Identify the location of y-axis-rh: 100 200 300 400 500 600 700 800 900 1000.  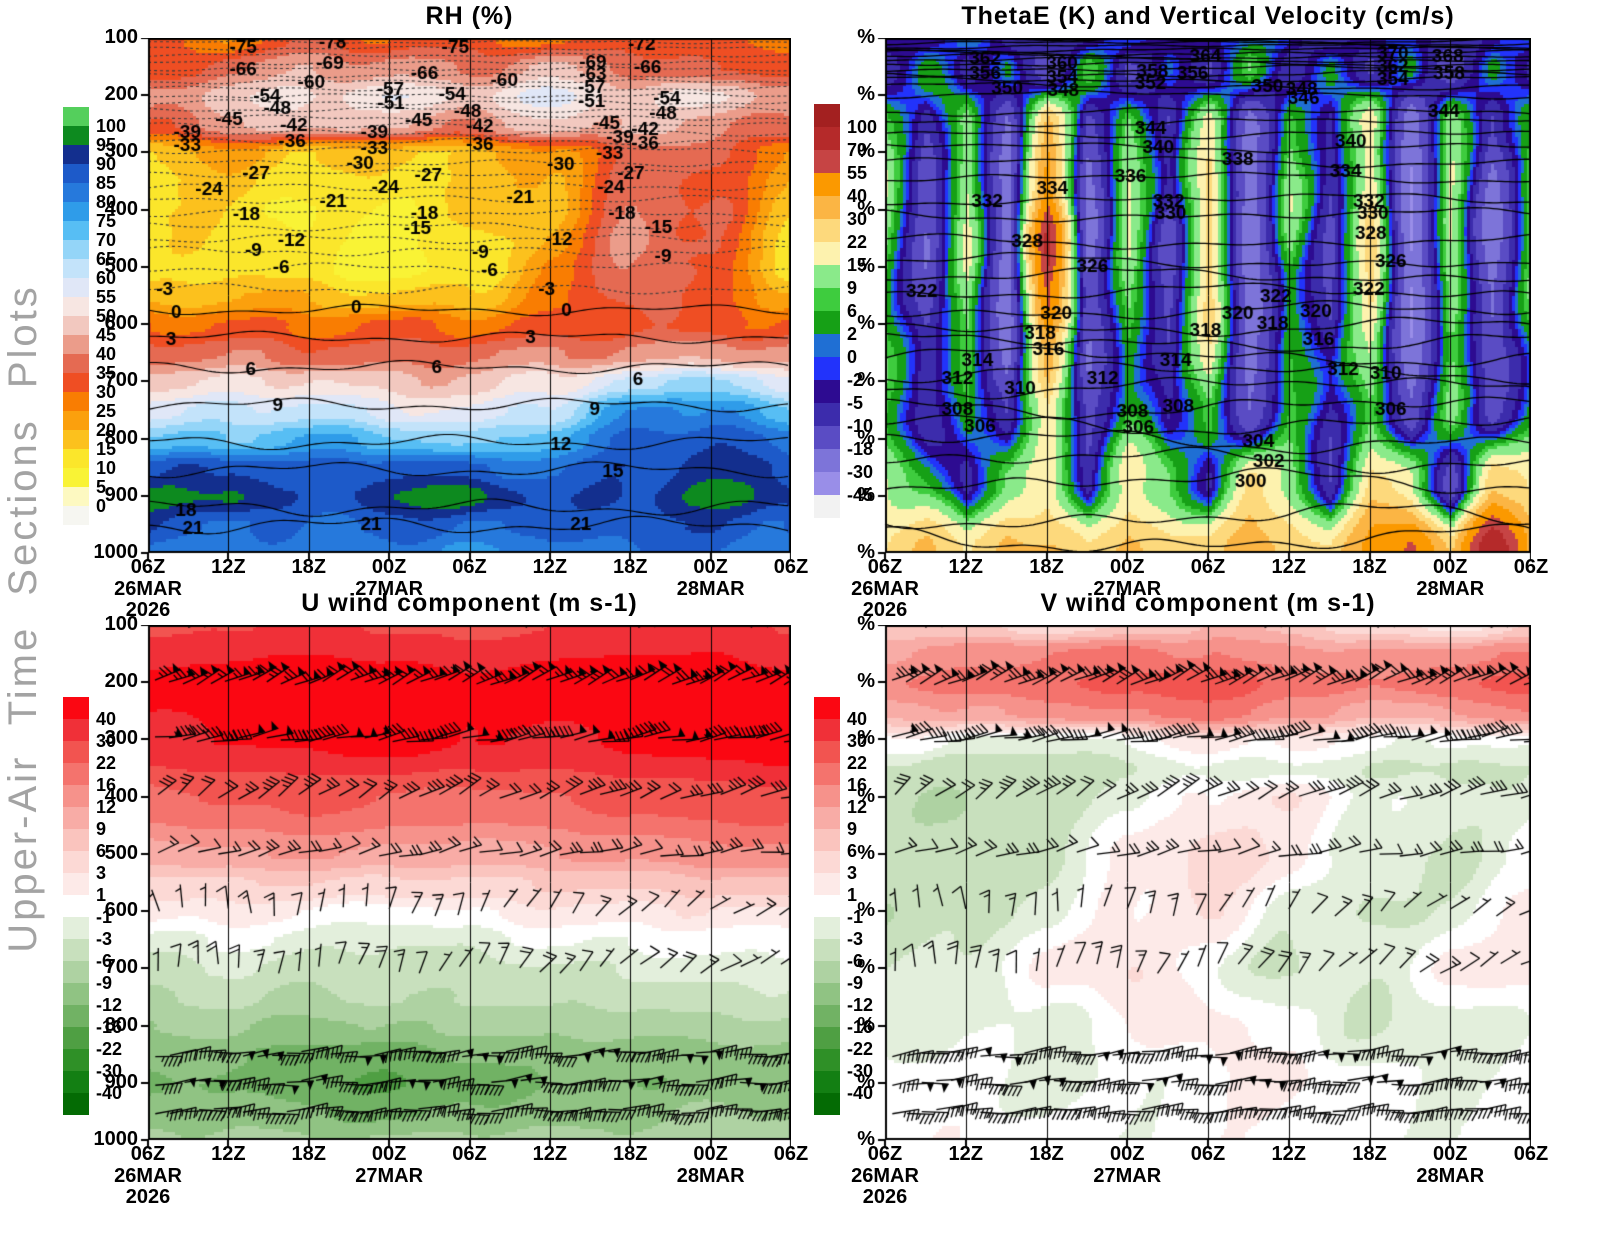
(98, 294).